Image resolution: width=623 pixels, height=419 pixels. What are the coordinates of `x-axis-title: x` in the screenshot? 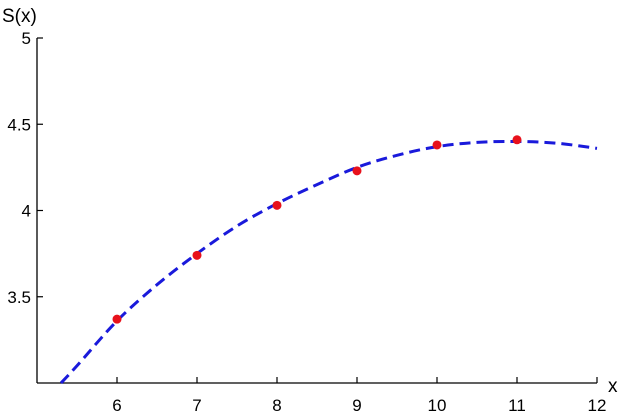 It's located at (613, 386).